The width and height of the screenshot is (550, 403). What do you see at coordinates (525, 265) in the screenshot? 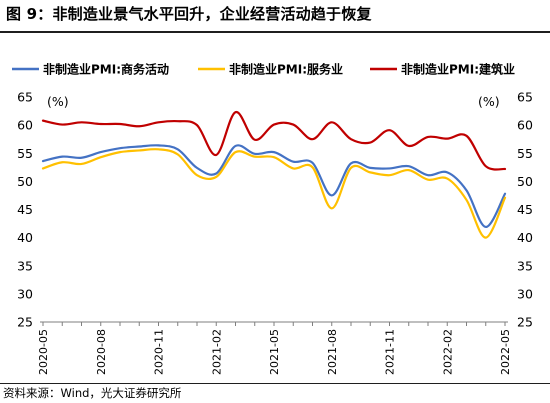
I see `y-tick-label-right: 35` at bounding box center [525, 265].